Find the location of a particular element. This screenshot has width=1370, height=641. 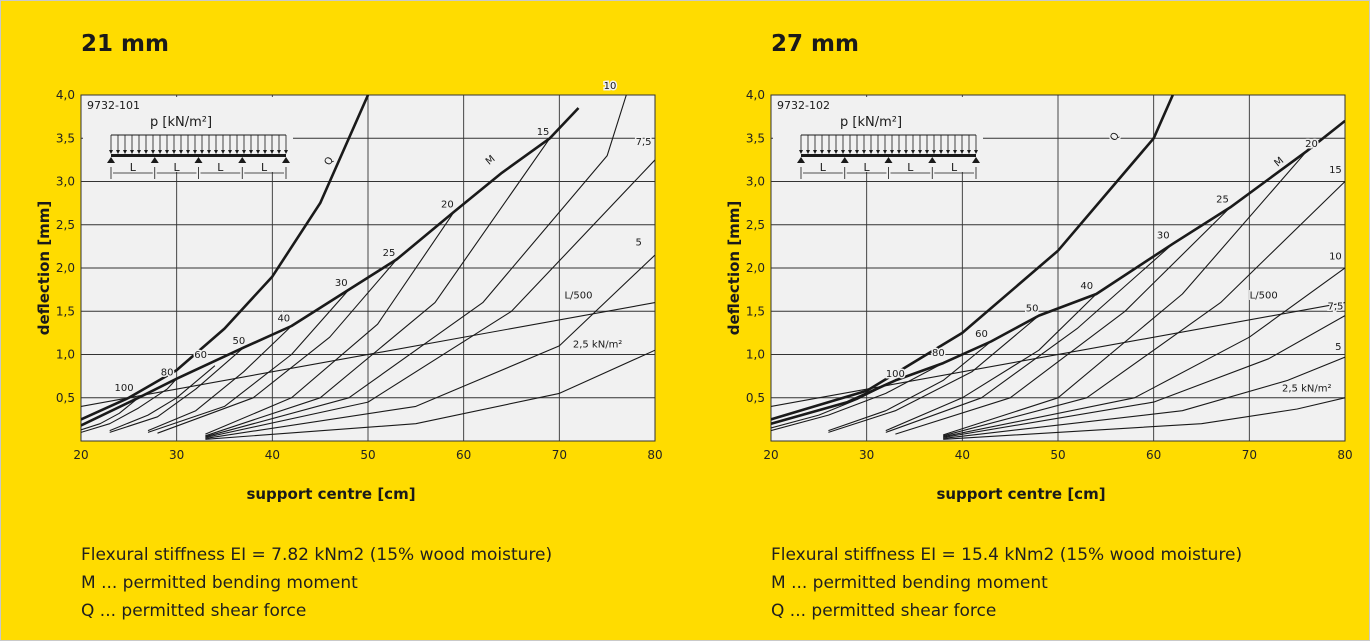

chart-code: 9732-102 is located at coordinates (803, 105).